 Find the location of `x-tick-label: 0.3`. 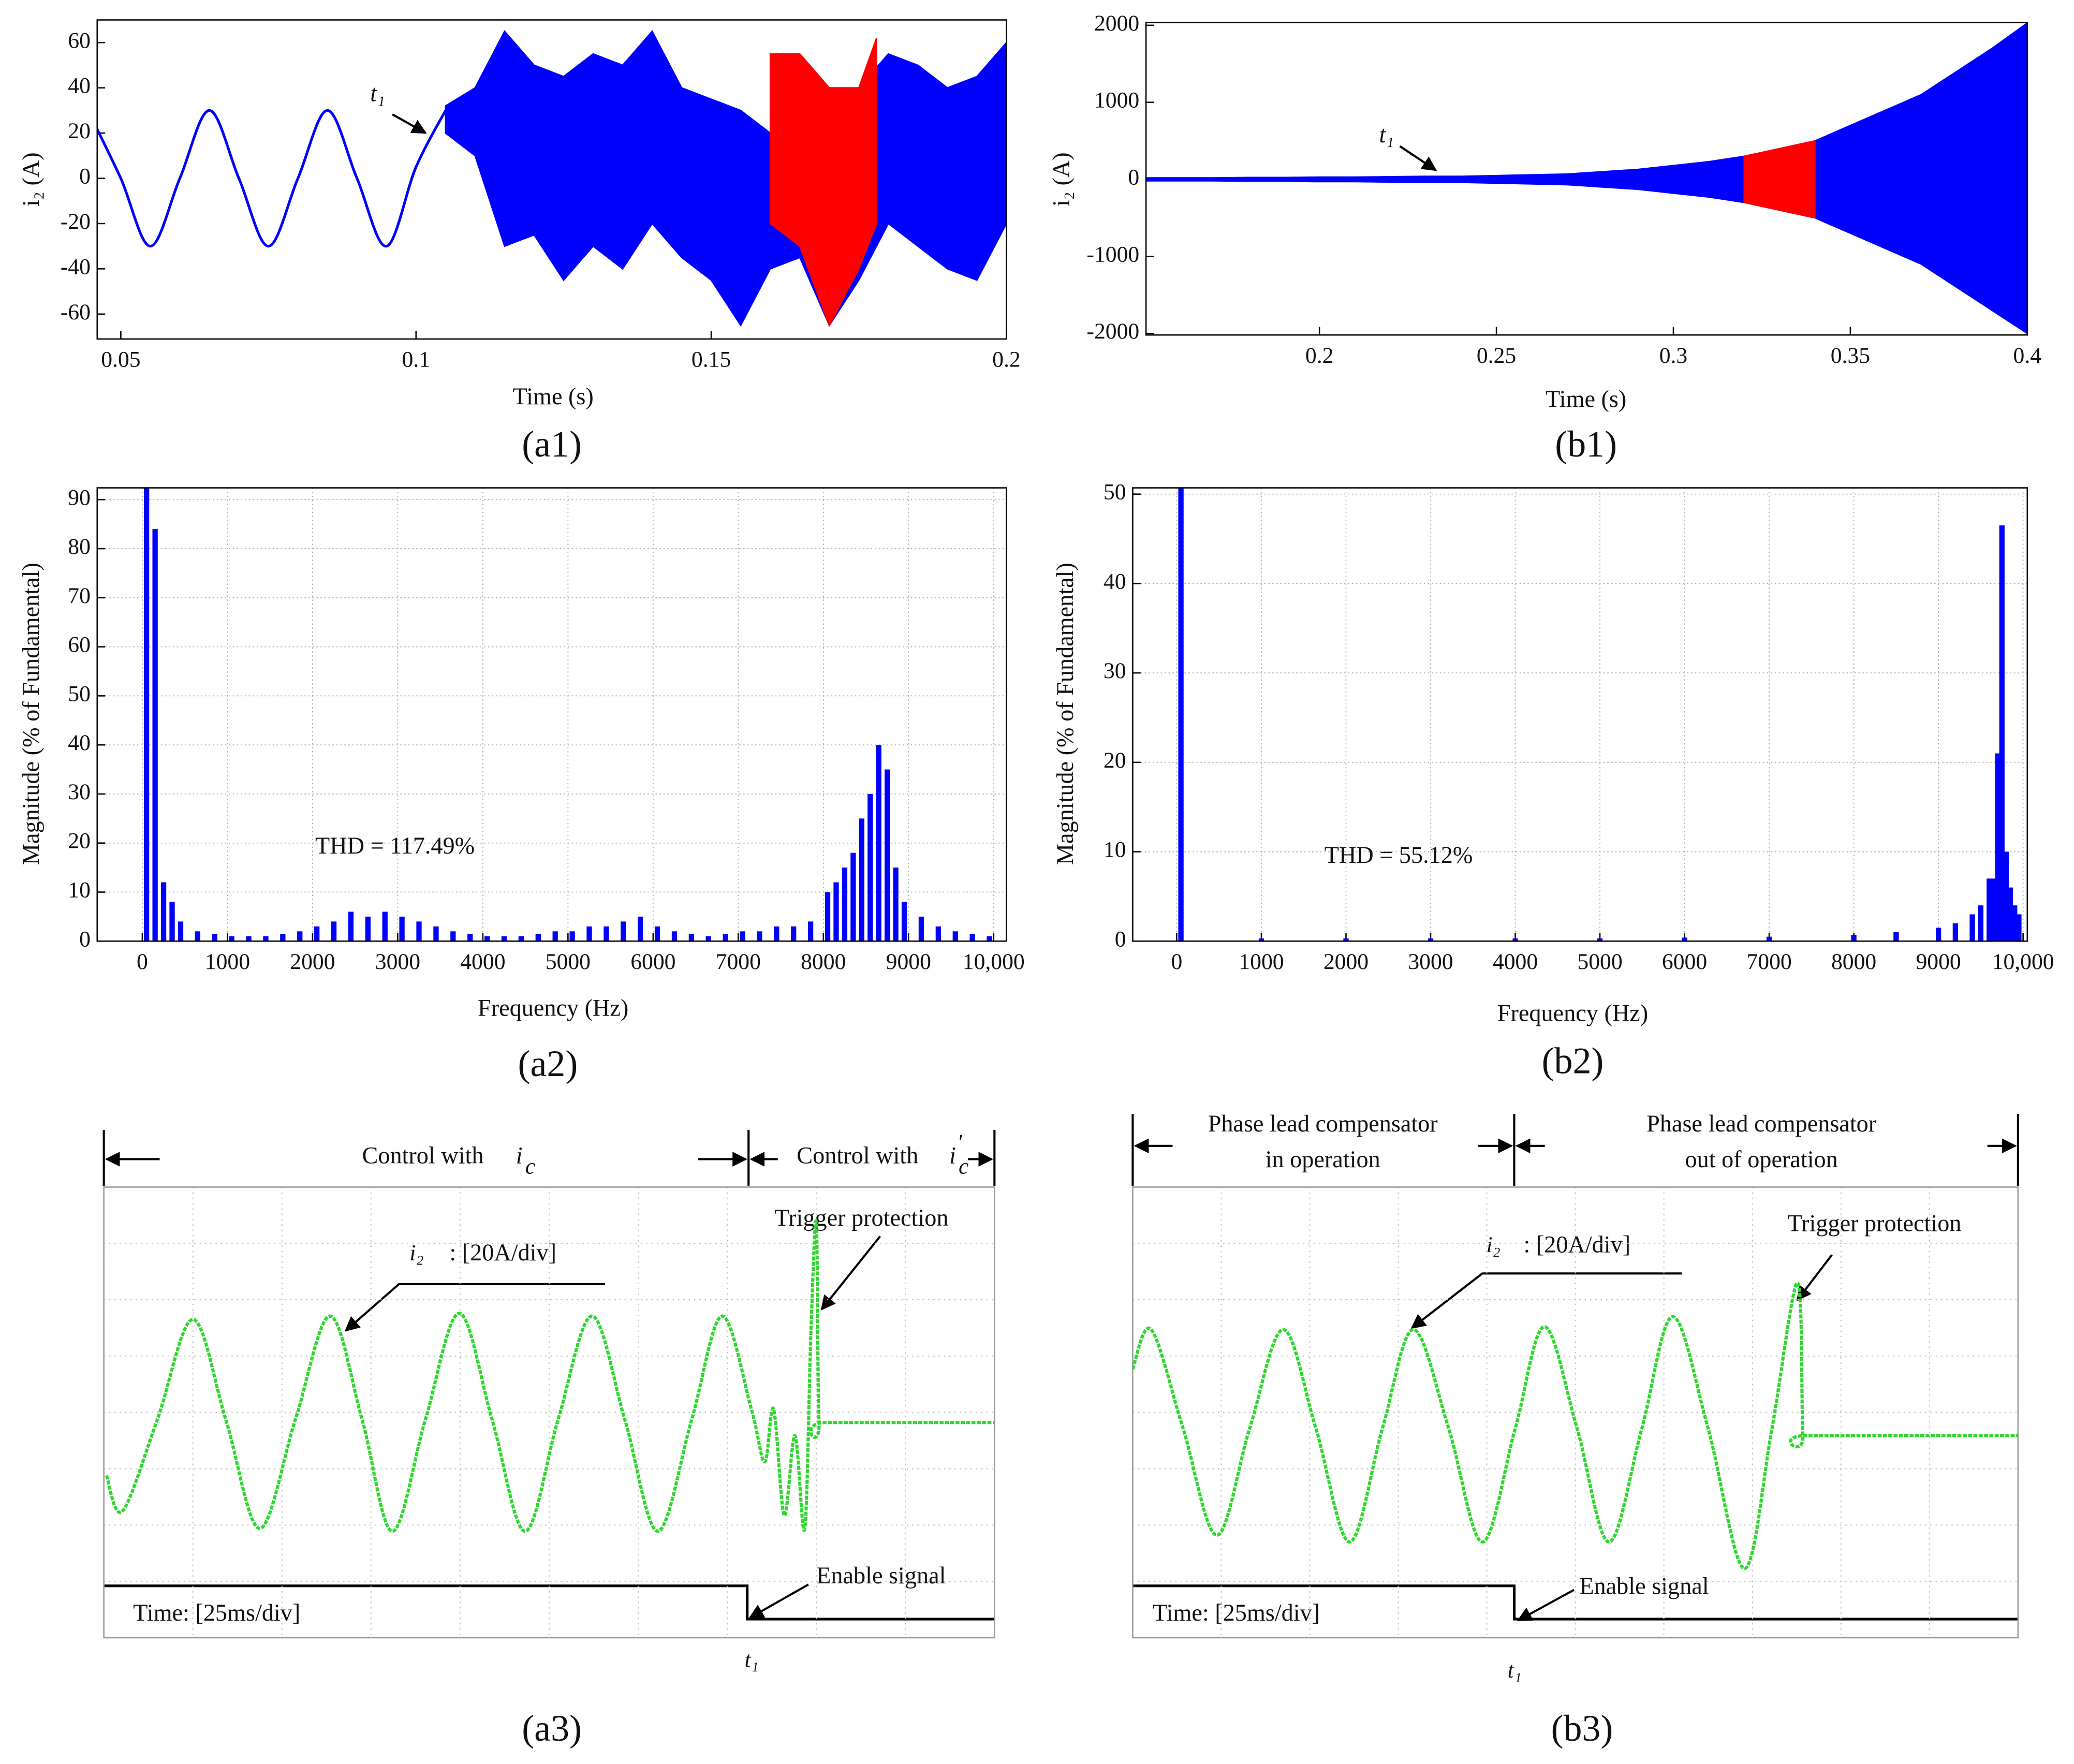

x-tick-label: 0.3 is located at coordinates (1674, 355).